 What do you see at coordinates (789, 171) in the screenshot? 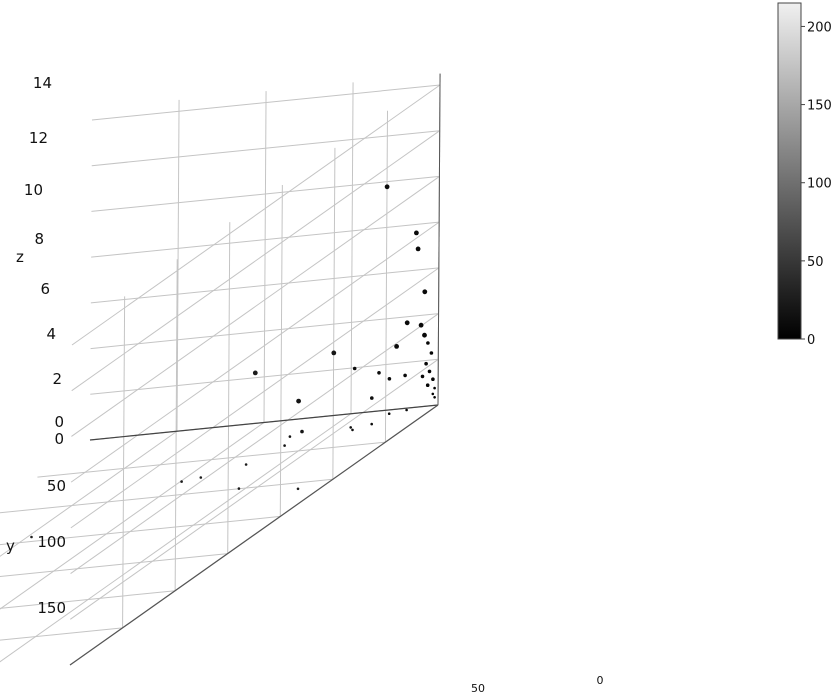
I see `colorbar-bar` at bounding box center [789, 171].